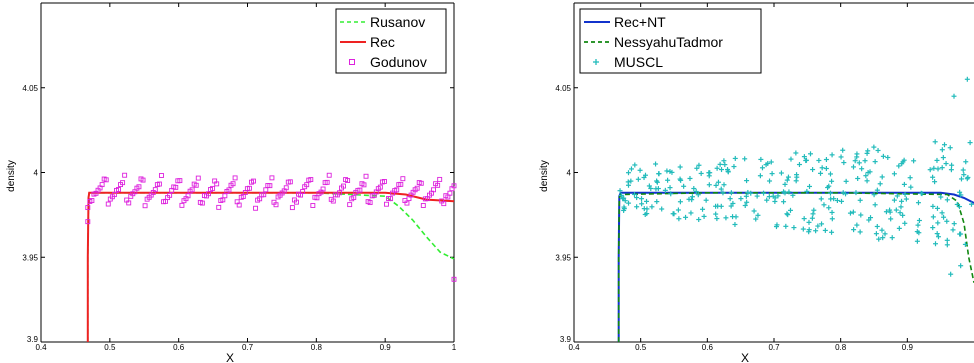 This screenshot has height=363, width=974. Describe the element at coordinates (382, 42) in the screenshot. I see `legend-label-rec: Rec` at that location.